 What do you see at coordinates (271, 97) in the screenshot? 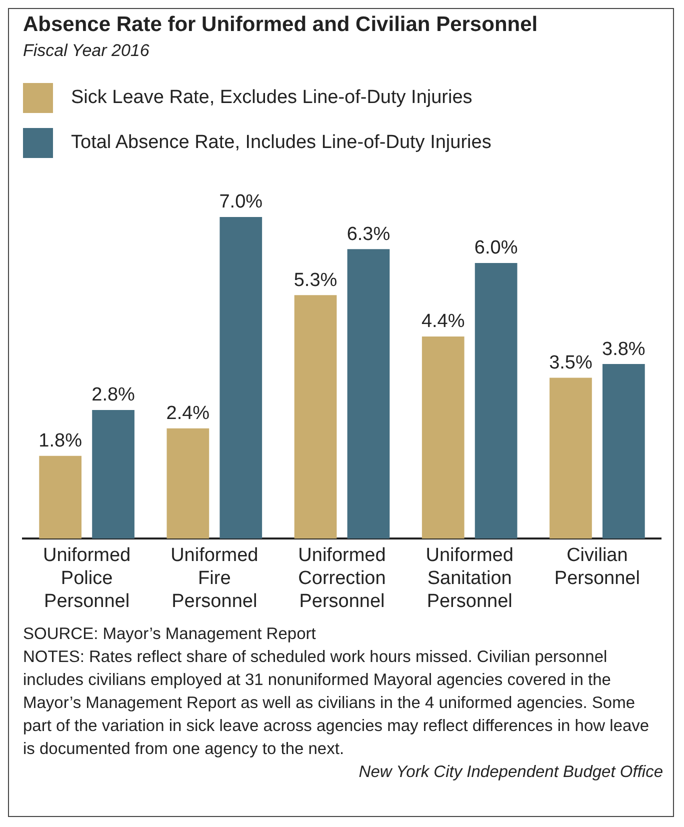
I see `legend-label: Sick Leave Rate, Excludes Line-of-Duty Injuries` at bounding box center [271, 97].